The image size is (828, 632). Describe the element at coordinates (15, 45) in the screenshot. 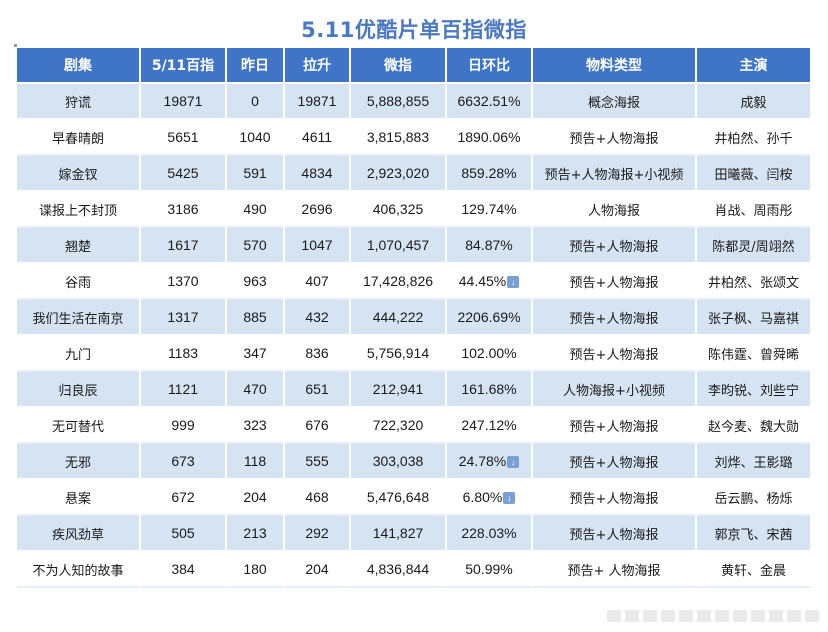

I see `corner-mark` at that location.